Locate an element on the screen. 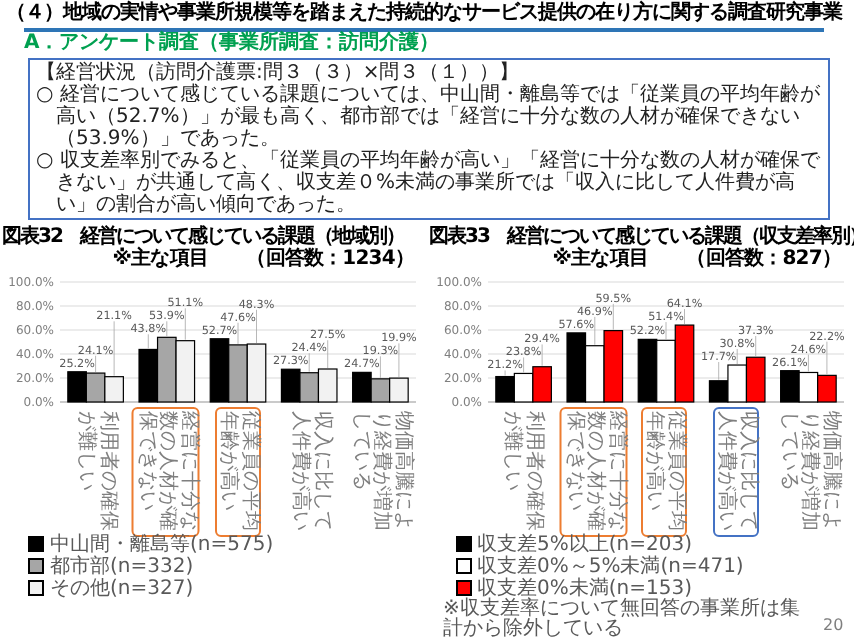 The height and width of the screenshot is (640, 854). text: A．アンケート調査（事業所調査：訪問介護） is located at coordinates (232, 44).